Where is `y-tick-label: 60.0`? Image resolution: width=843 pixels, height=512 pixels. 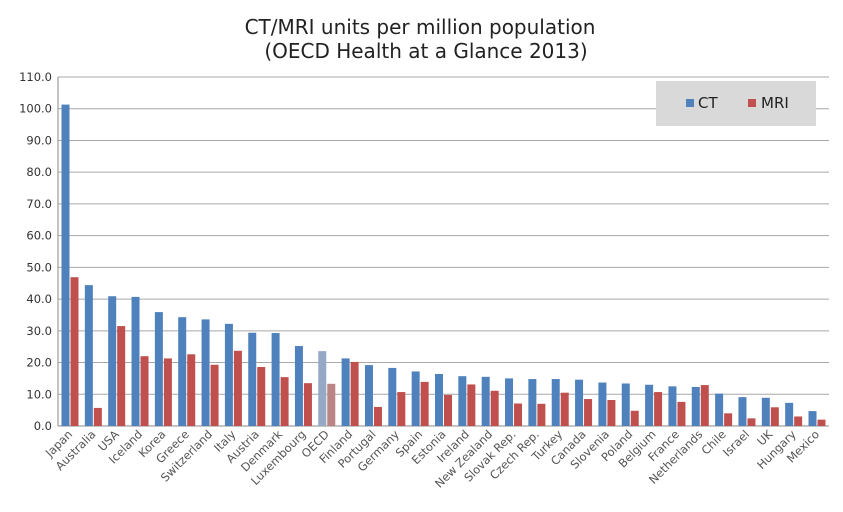
y-tick-label: 60.0 is located at coordinates (39, 236).